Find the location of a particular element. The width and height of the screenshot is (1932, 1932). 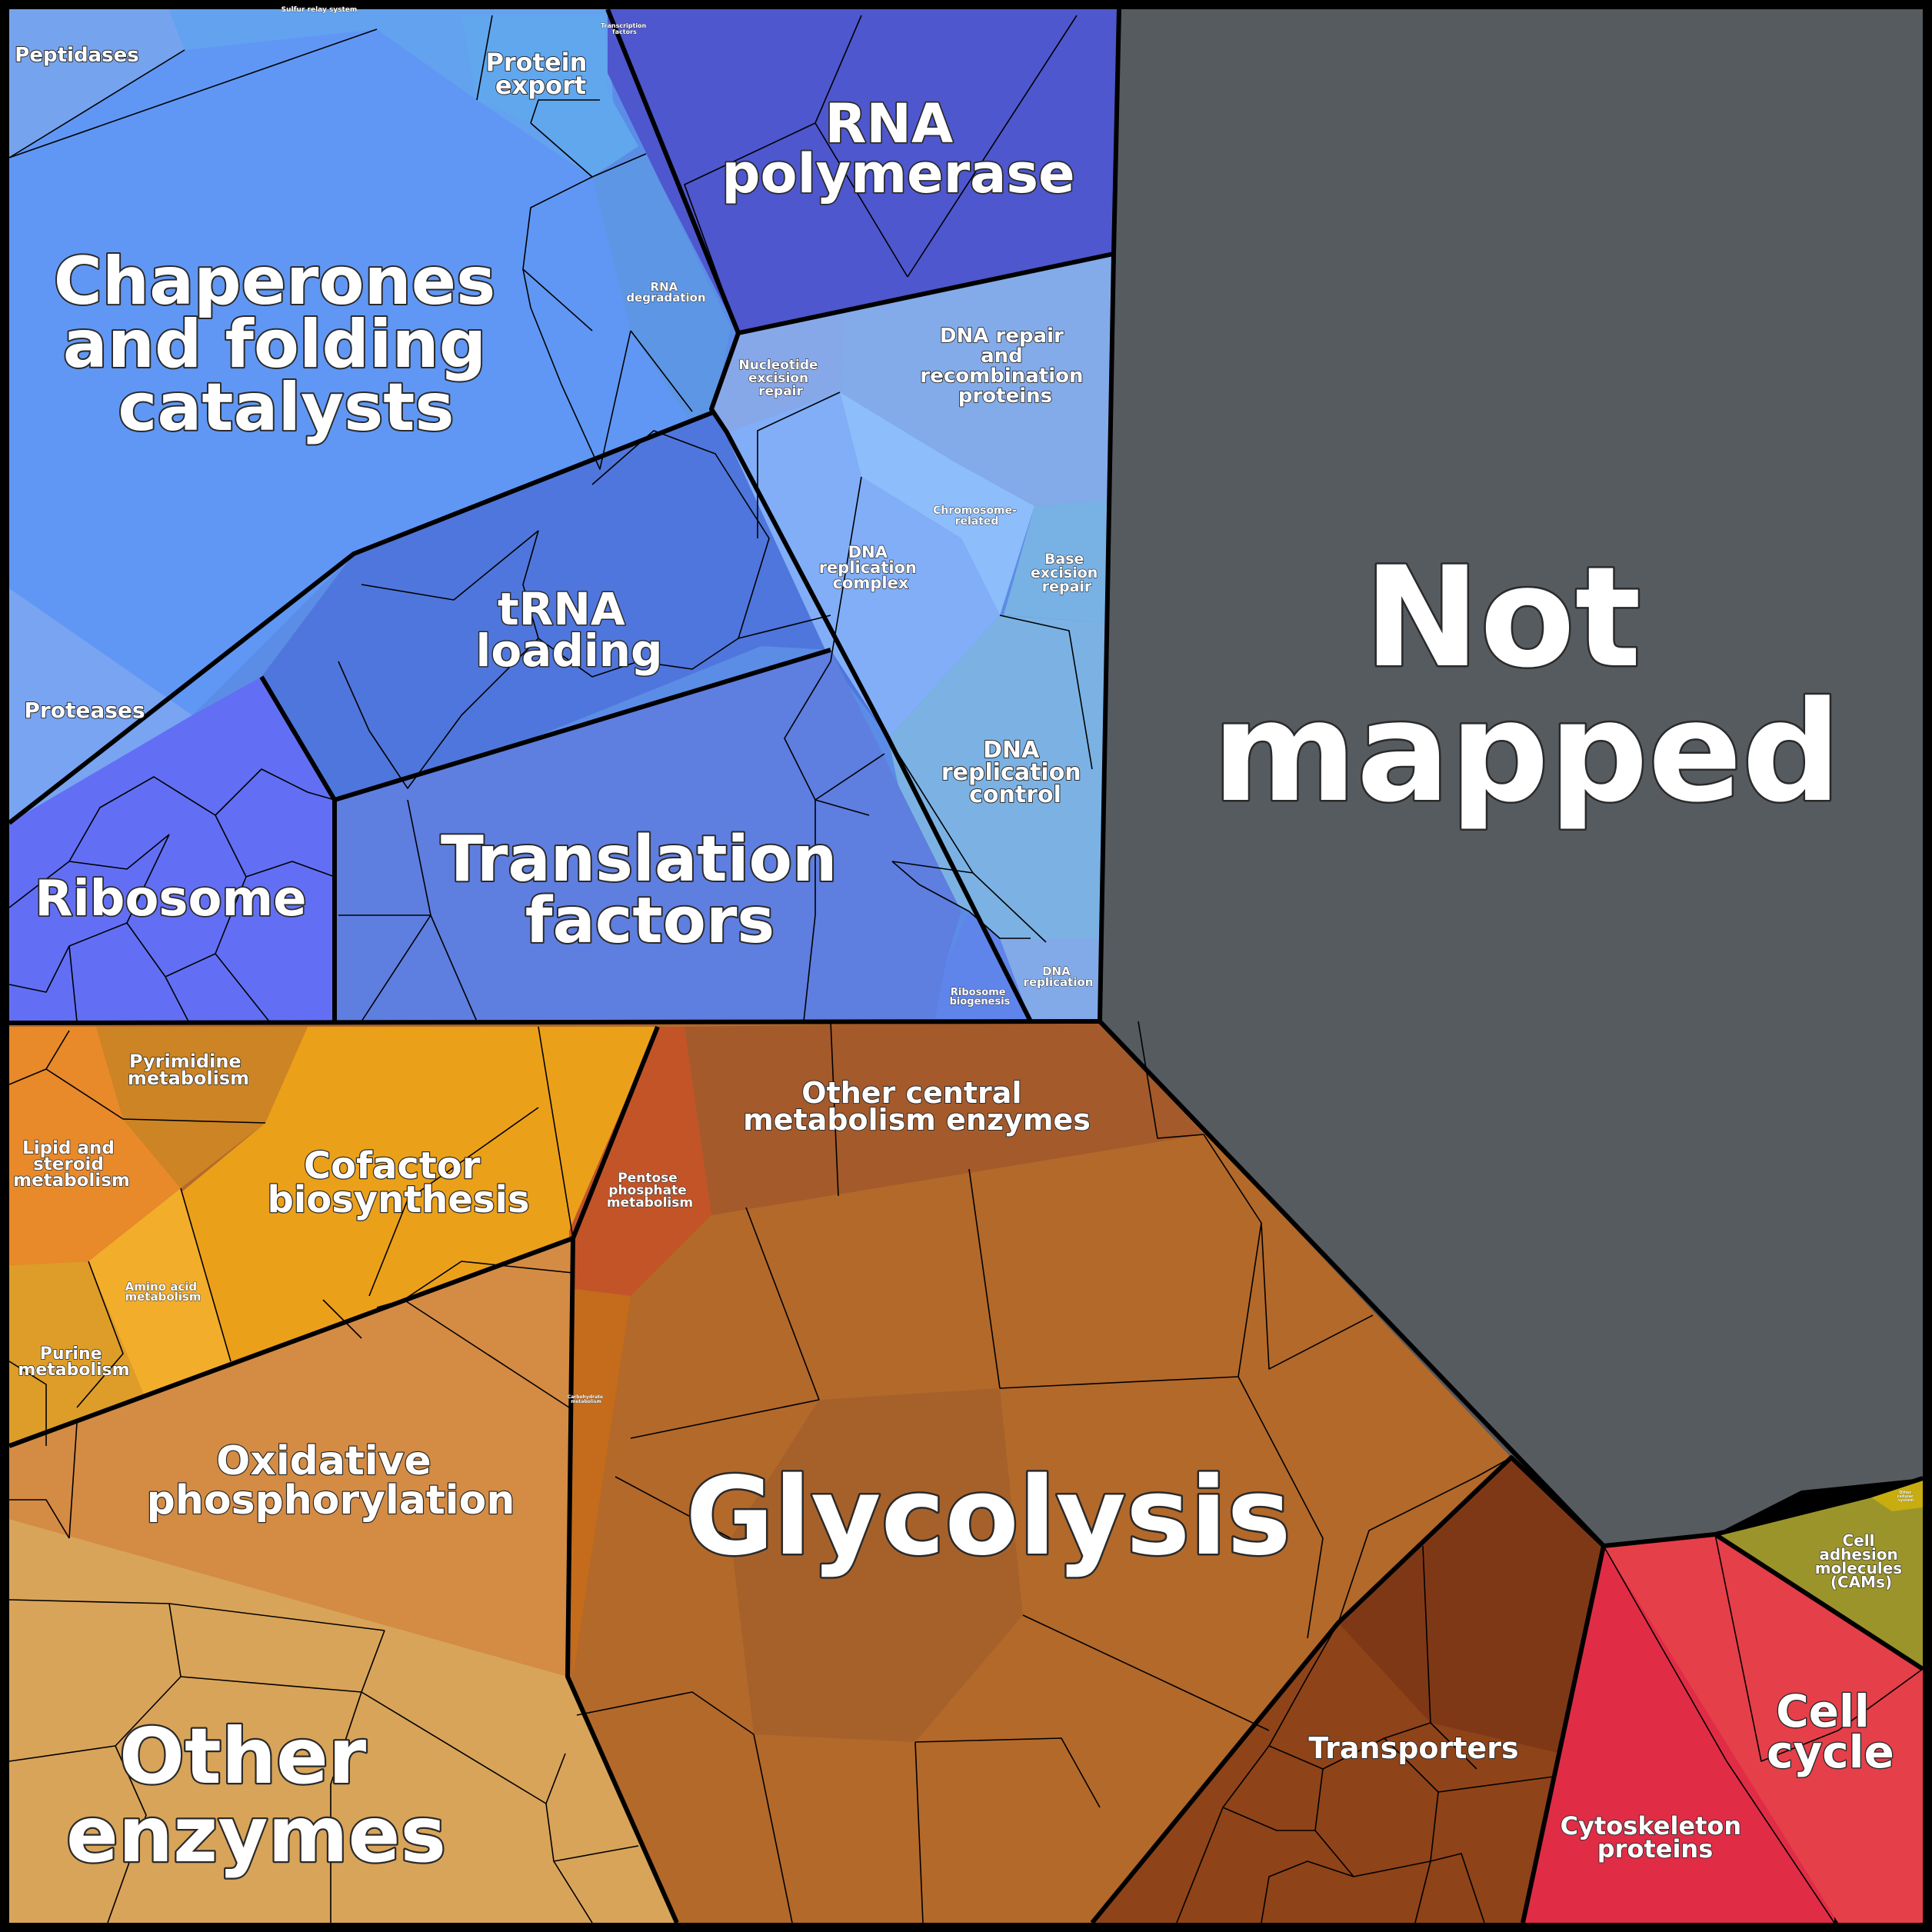

cell-dna-repair is located at coordinates (977, 380).